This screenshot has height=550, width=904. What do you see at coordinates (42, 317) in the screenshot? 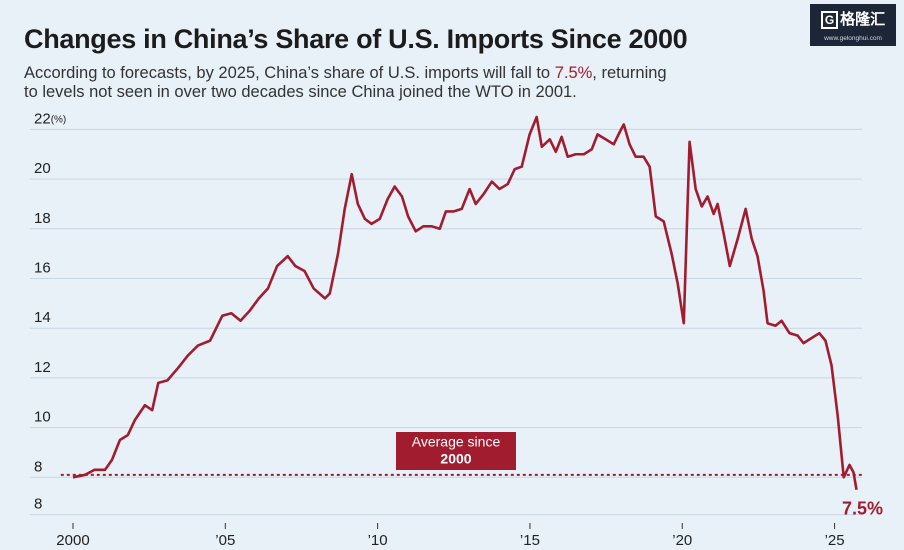
I see `y-tick-label: 14` at bounding box center [42, 317].